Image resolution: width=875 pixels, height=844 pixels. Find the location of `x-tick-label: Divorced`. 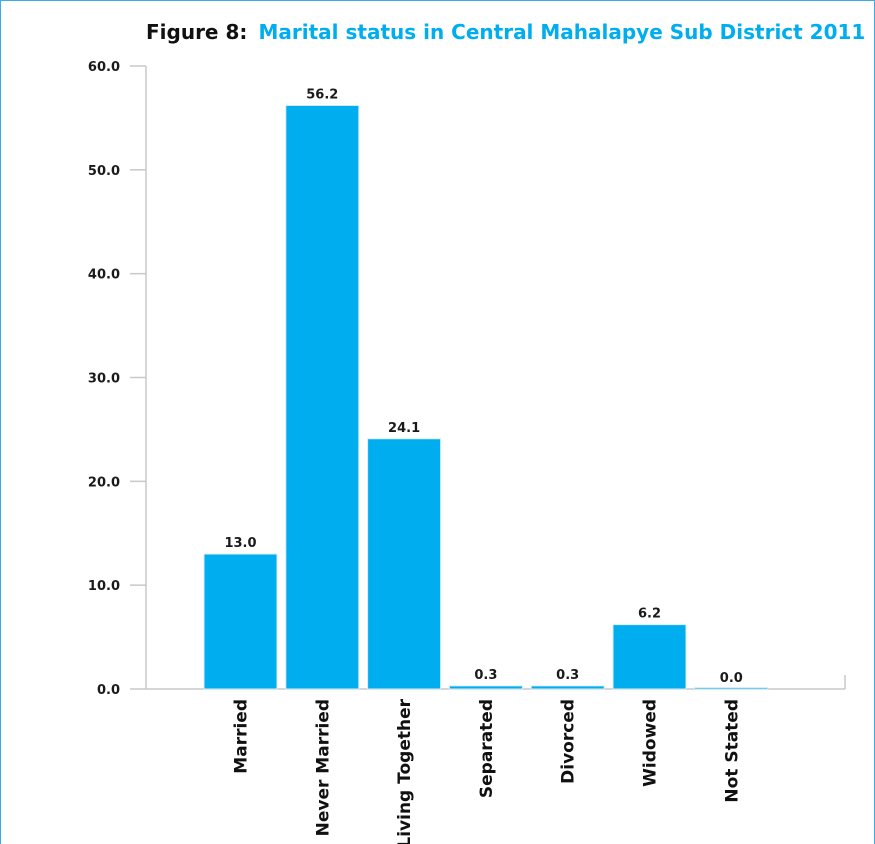

x-tick-label: Divorced is located at coordinates (569, 741).